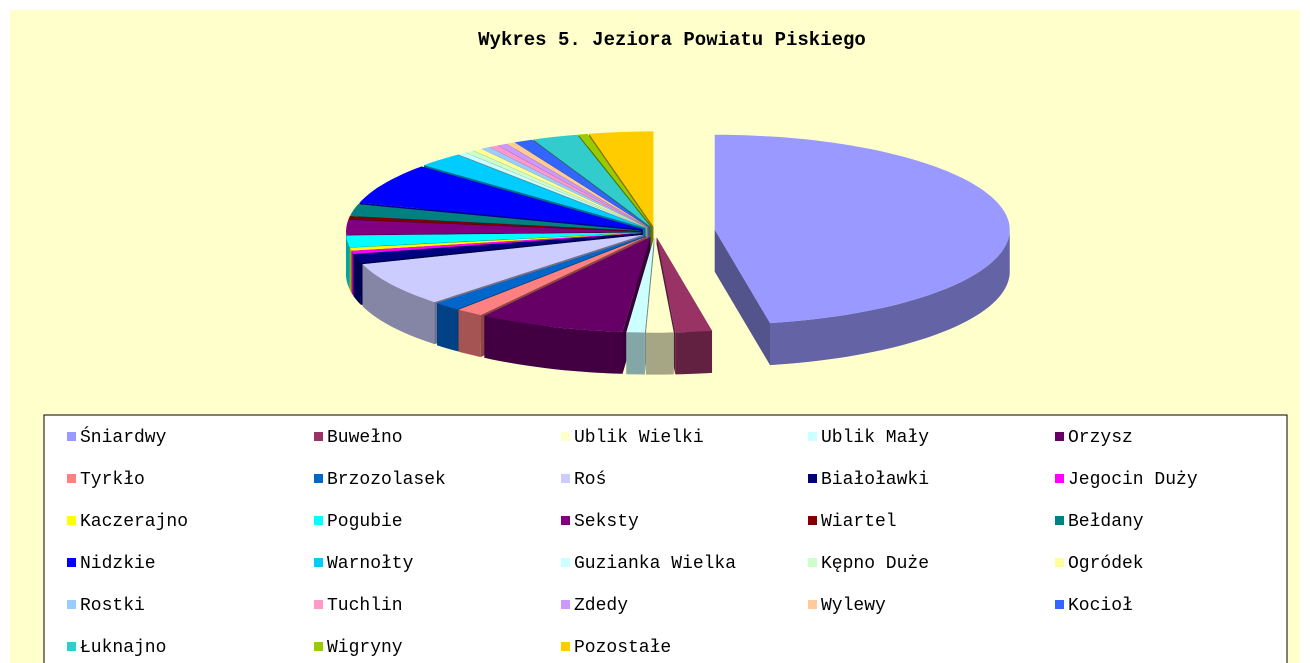  I want to click on legend-label: Śniardwy, so click(123, 437).